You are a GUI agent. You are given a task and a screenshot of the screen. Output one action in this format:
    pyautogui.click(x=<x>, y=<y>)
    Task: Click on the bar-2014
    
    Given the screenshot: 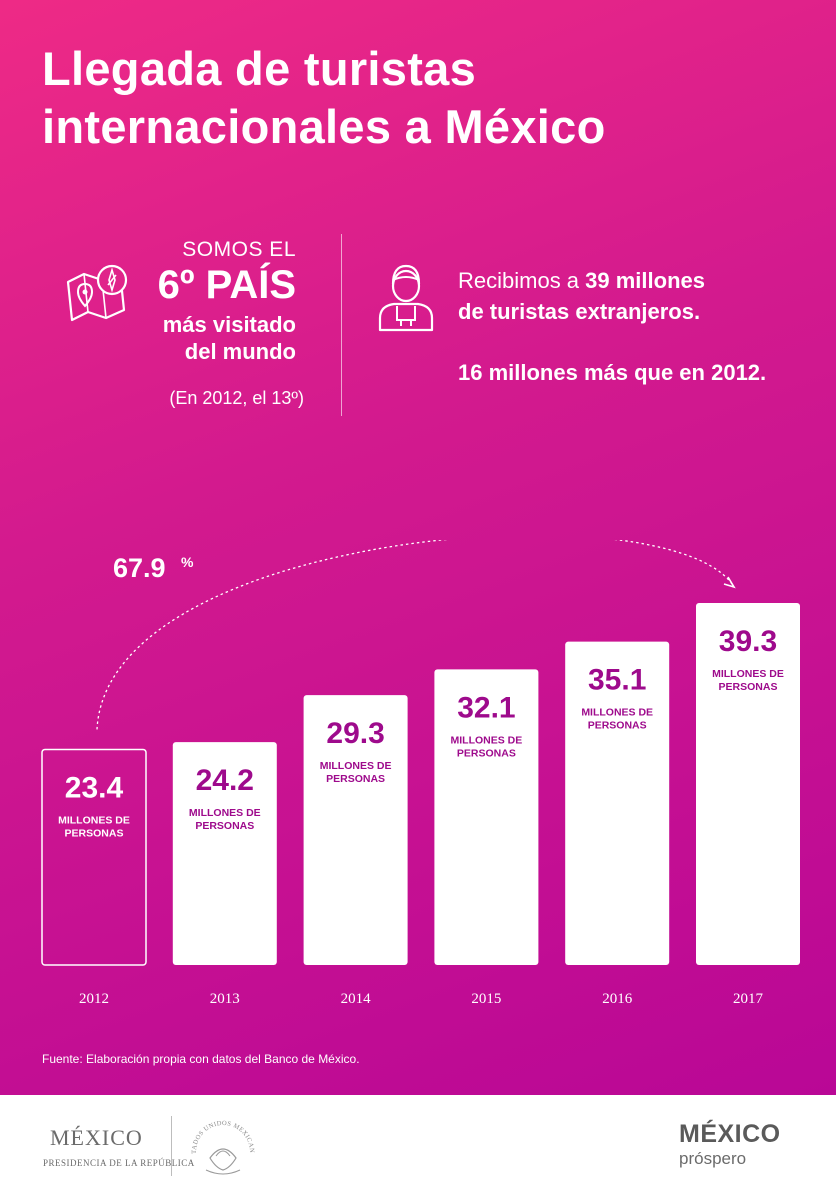 What is the action you would take?
    pyautogui.click(x=355, y=830)
    